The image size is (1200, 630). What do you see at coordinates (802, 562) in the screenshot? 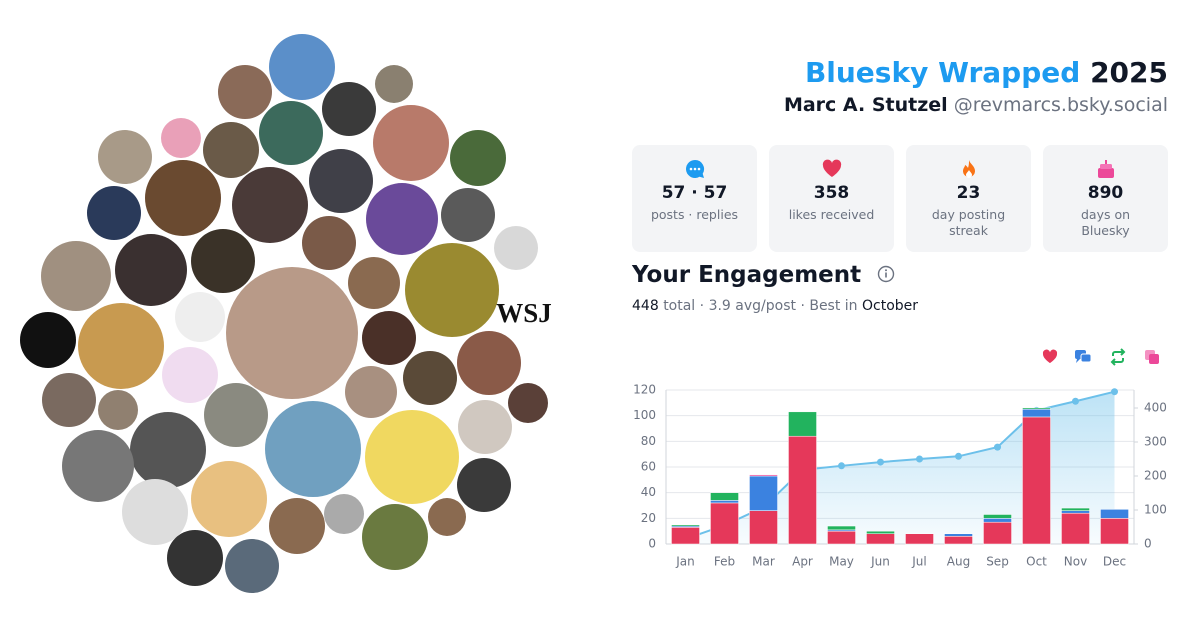
I see `x-tick-label: Apr` at bounding box center [802, 562].